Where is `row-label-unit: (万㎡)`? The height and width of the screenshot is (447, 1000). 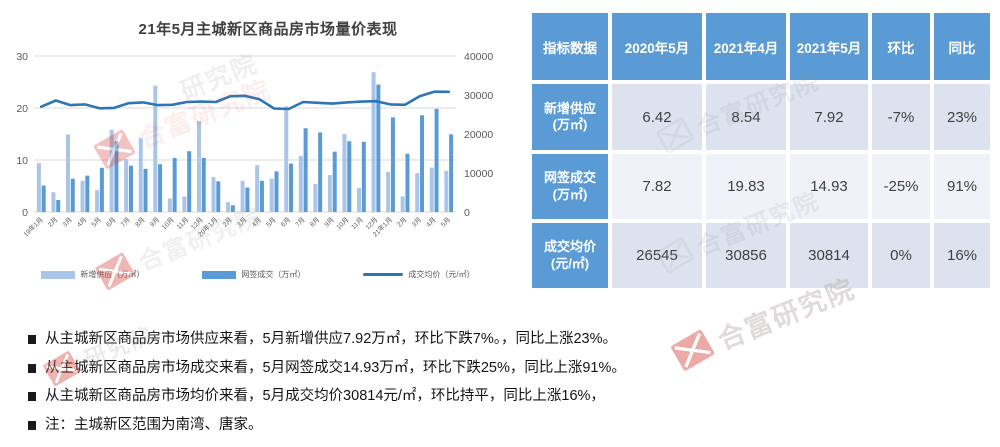
row-label-unit: (万㎡) is located at coordinates (570, 194).